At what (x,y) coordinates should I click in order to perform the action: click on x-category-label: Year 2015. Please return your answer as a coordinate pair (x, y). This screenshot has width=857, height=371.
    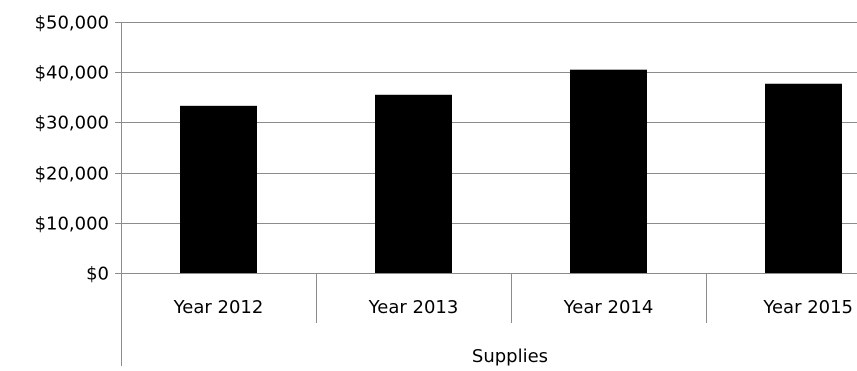
    Looking at the image, I should click on (807, 307).